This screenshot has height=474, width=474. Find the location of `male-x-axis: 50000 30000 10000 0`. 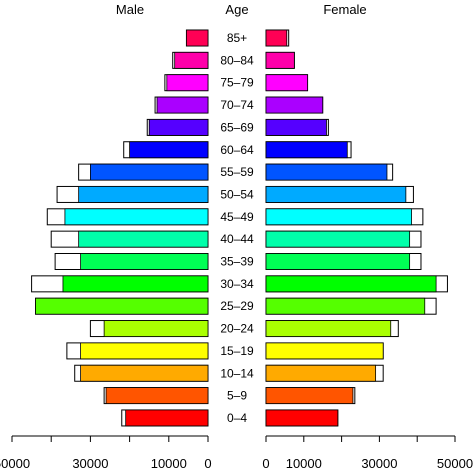

male-x-axis: 50000 30000 10000 0 is located at coordinates (106, 453).